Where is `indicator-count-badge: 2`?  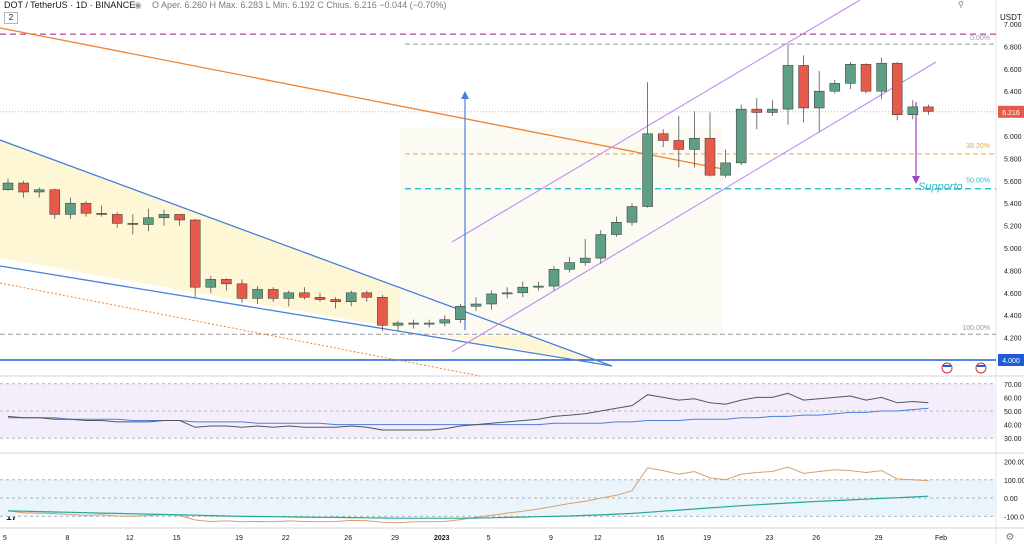 indicator-count-badge: 2 is located at coordinates (11, 18).